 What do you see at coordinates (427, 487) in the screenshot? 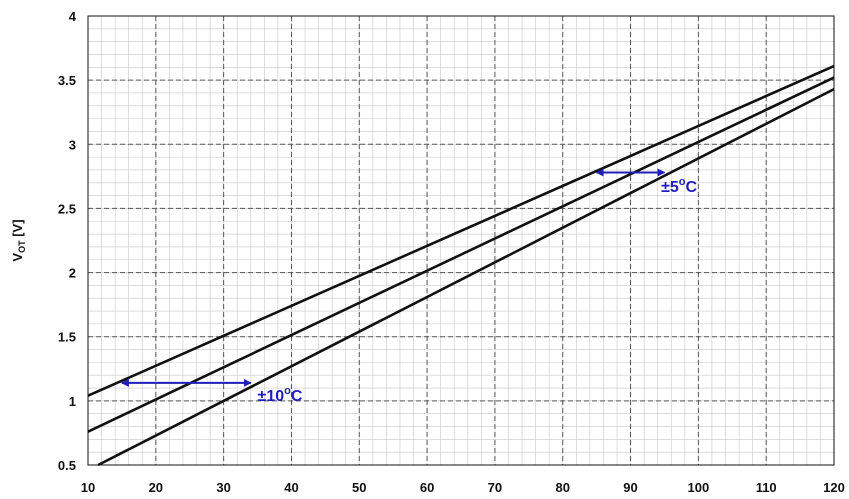
I see `x-tick-label: 60` at bounding box center [427, 487].